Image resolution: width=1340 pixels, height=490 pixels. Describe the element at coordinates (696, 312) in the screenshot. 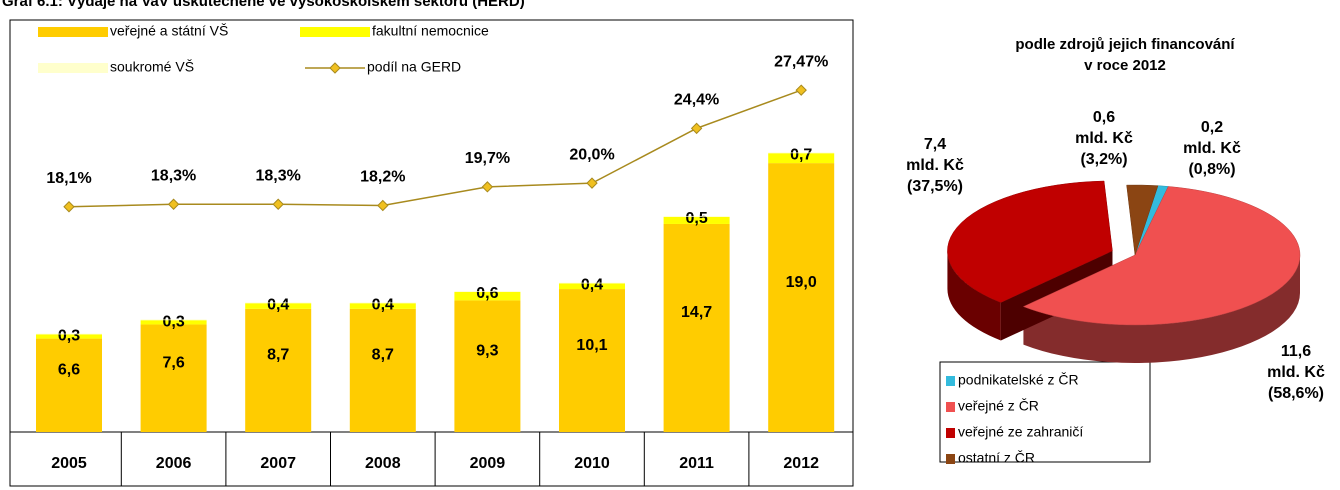

I see `bar-value-label: 14,7` at that location.